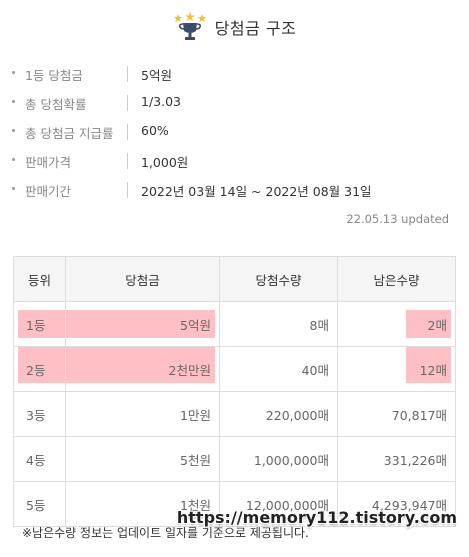  I want to click on table-row: 3등 1만원 220,000매 70,817매, so click(234, 414).